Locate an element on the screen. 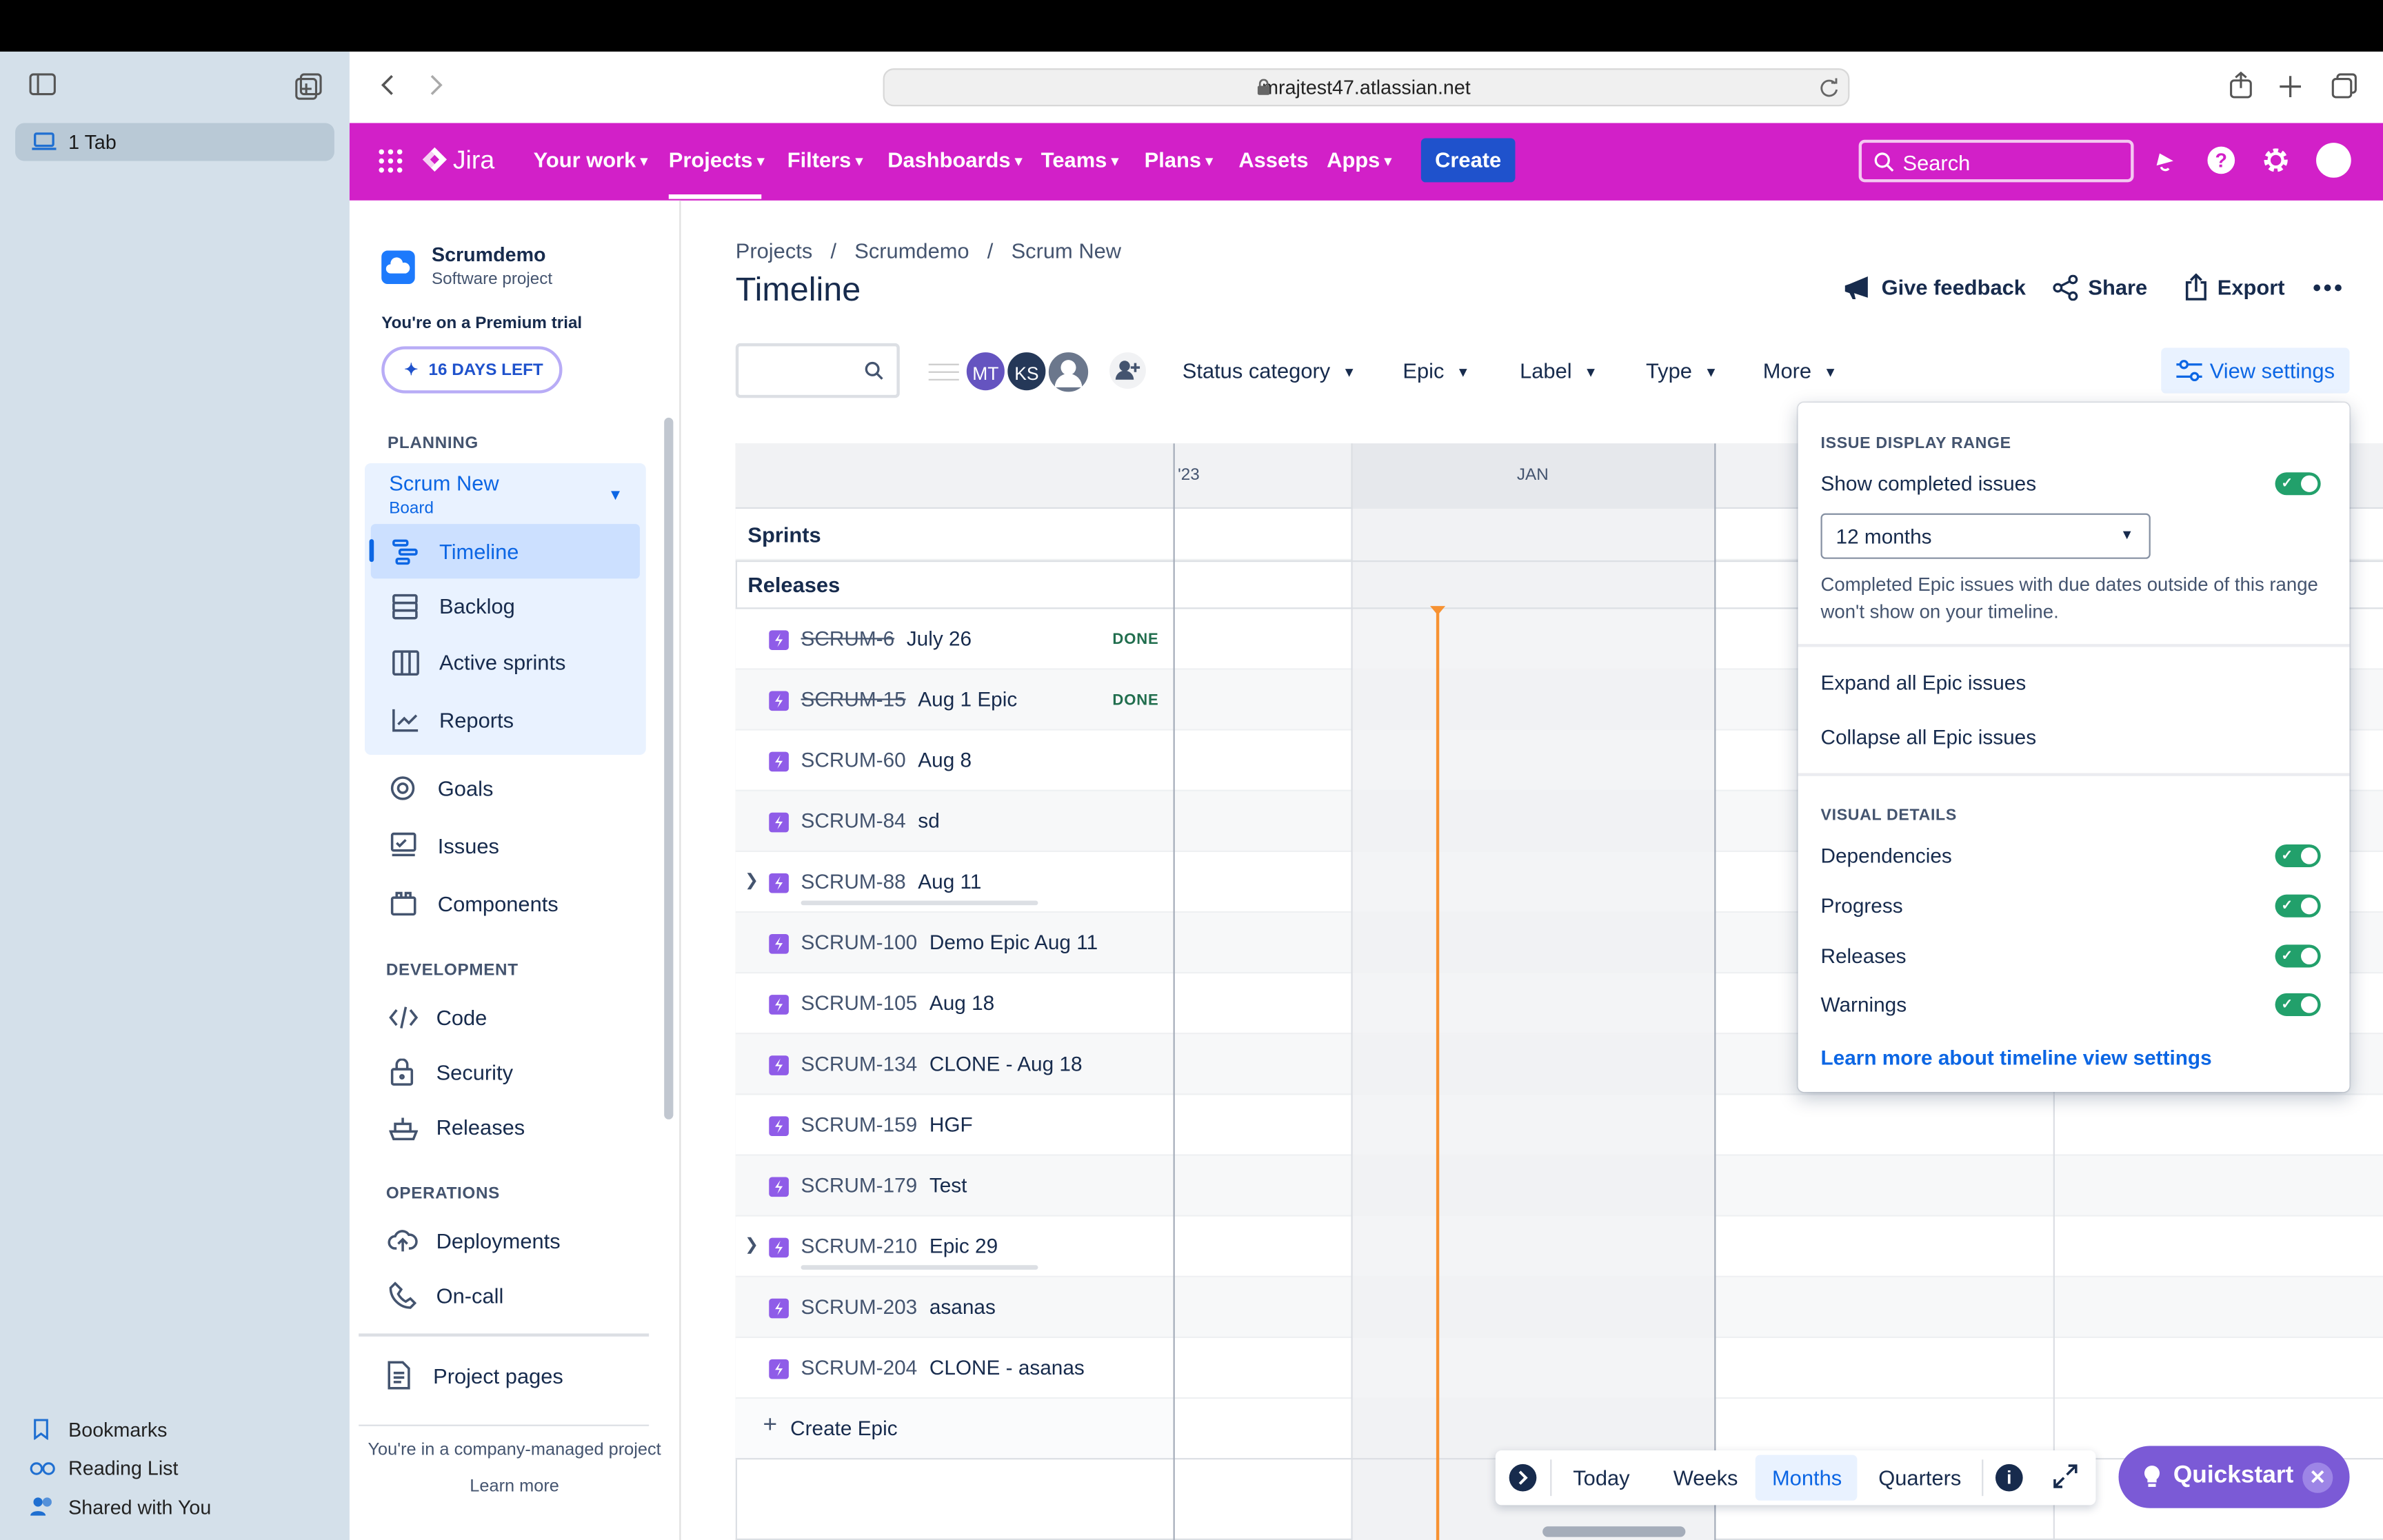  issue-summary: Test is located at coordinates (948, 1186).